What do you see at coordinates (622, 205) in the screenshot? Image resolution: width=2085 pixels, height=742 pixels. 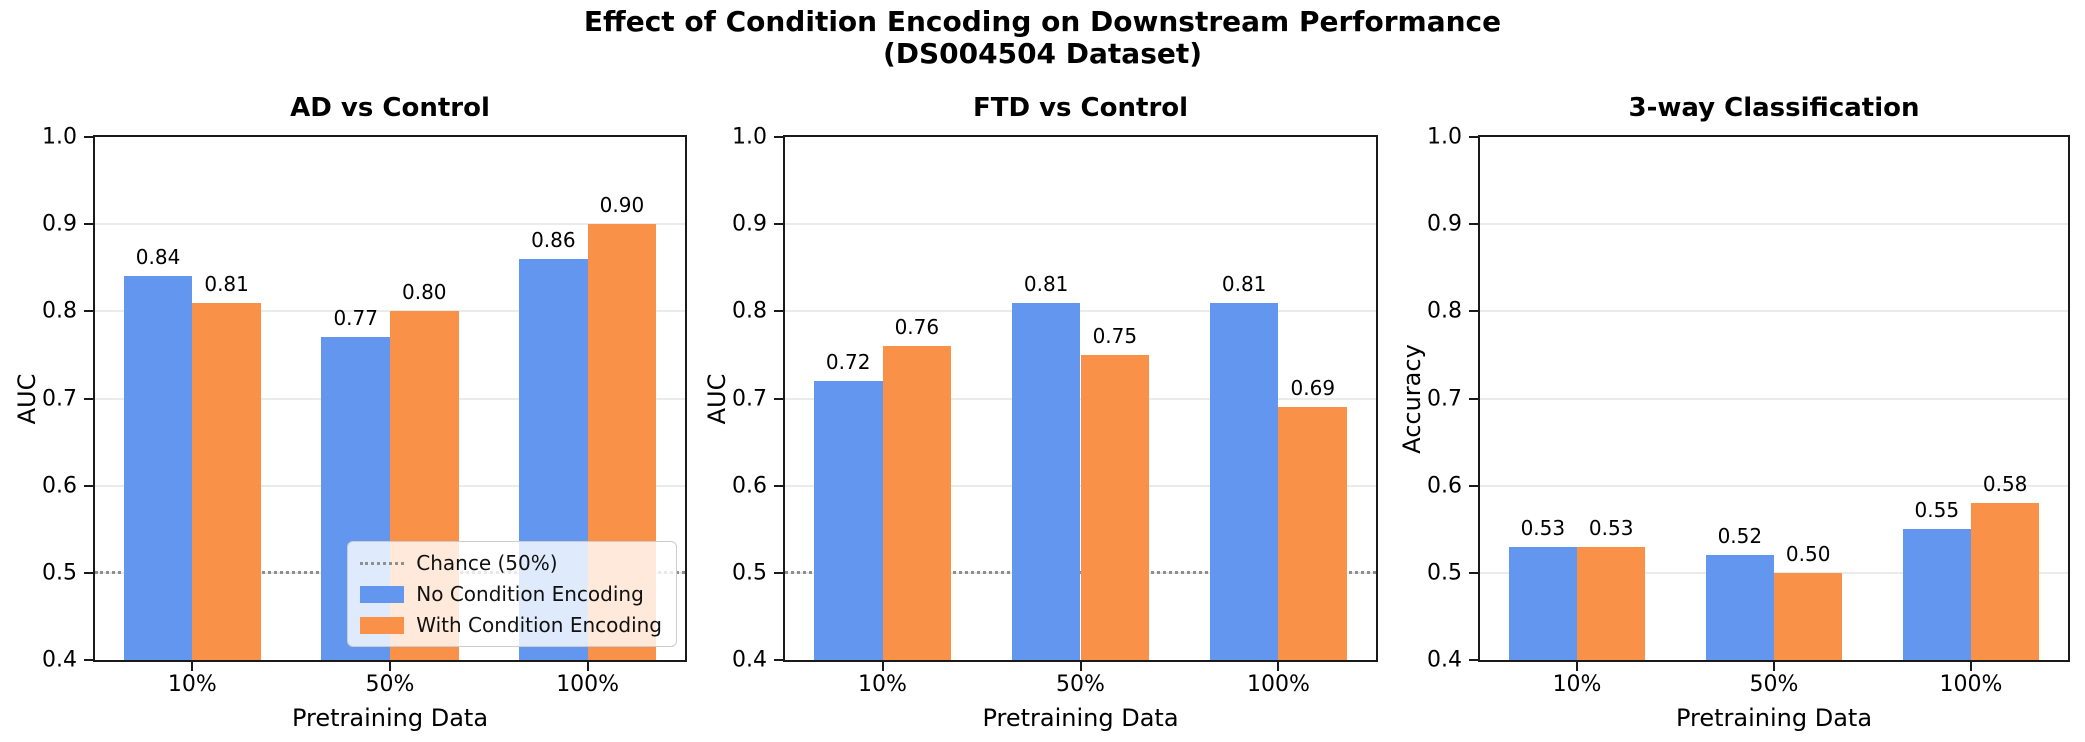 I see `bar-value-label: 0.90` at bounding box center [622, 205].